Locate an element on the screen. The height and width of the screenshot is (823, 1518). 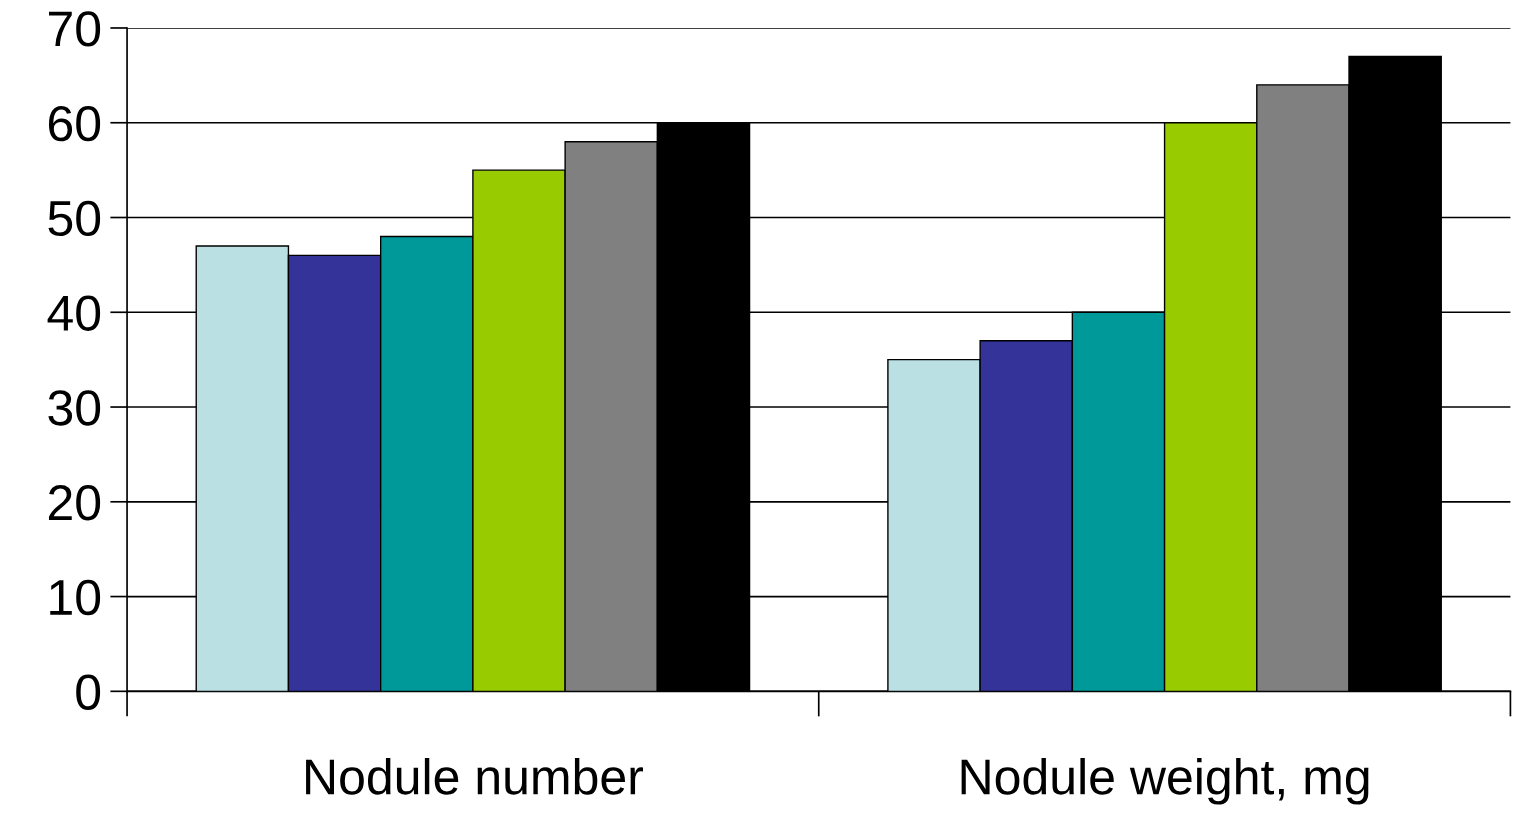
y-tick-label: 0 is located at coordinates (88, 692).